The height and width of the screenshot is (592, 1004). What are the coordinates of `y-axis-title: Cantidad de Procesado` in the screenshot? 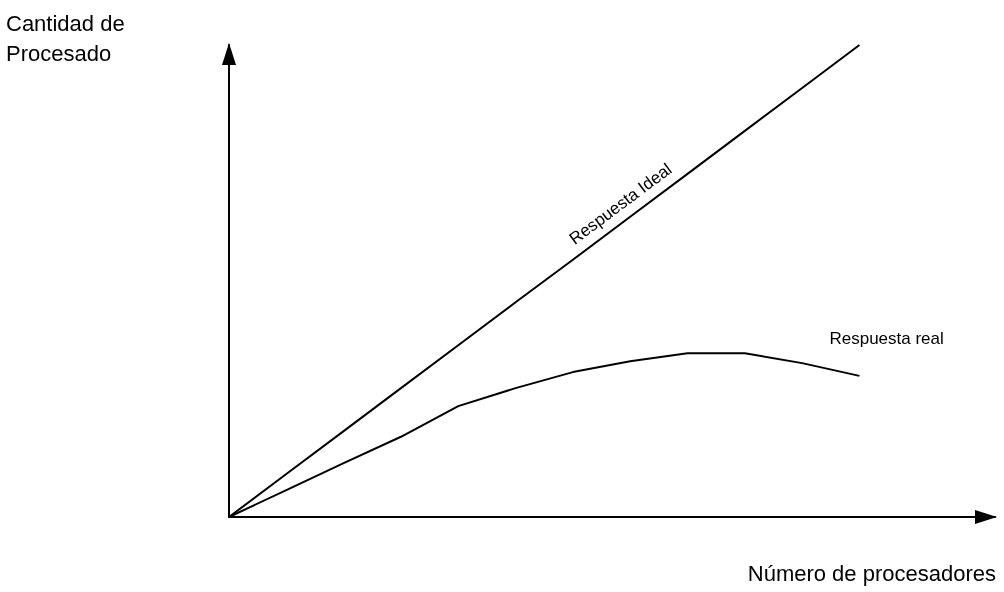 It's located at (68, 38).